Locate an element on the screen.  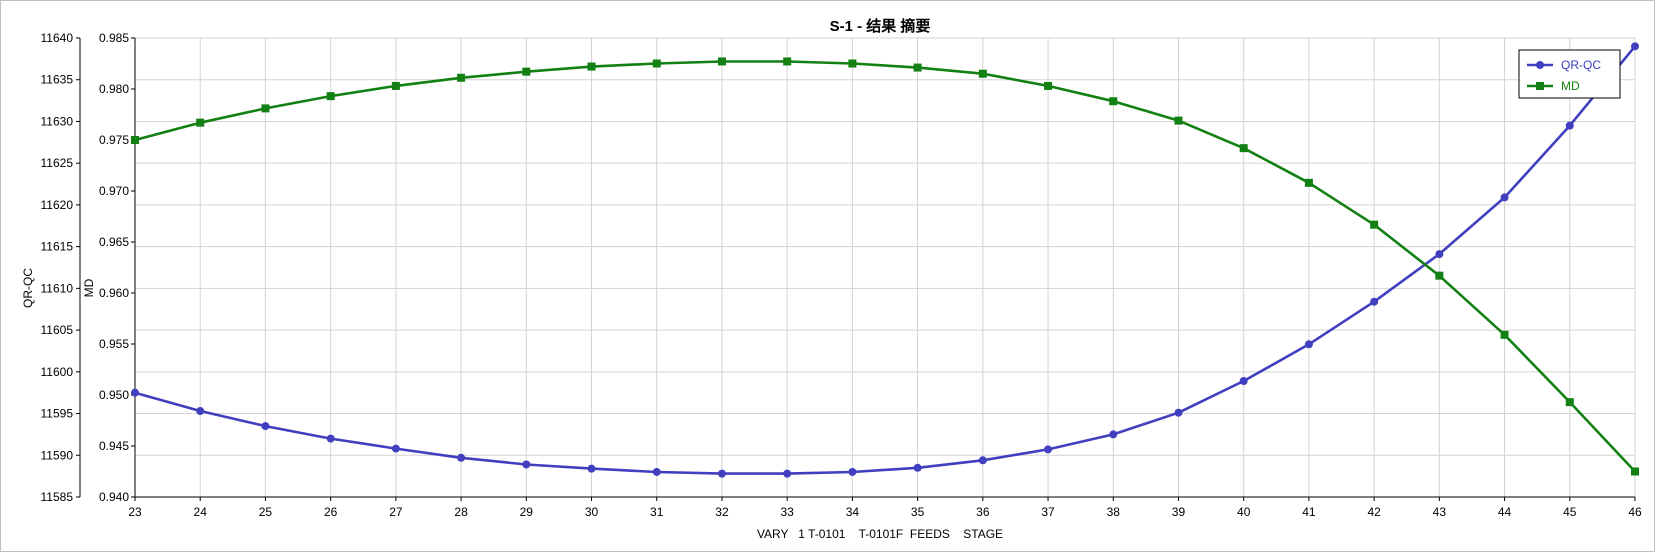
y-right-tick-label: 0.965 is located at coordinates (114, 242).